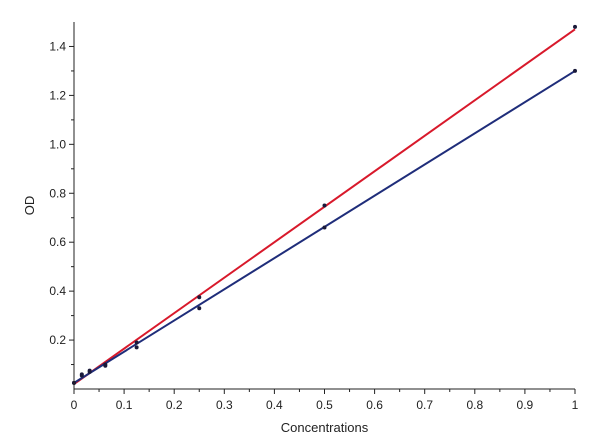 This screenshot has height=447, width=600. I want to click on x-tick-label: 0.2, so click(174, 405).